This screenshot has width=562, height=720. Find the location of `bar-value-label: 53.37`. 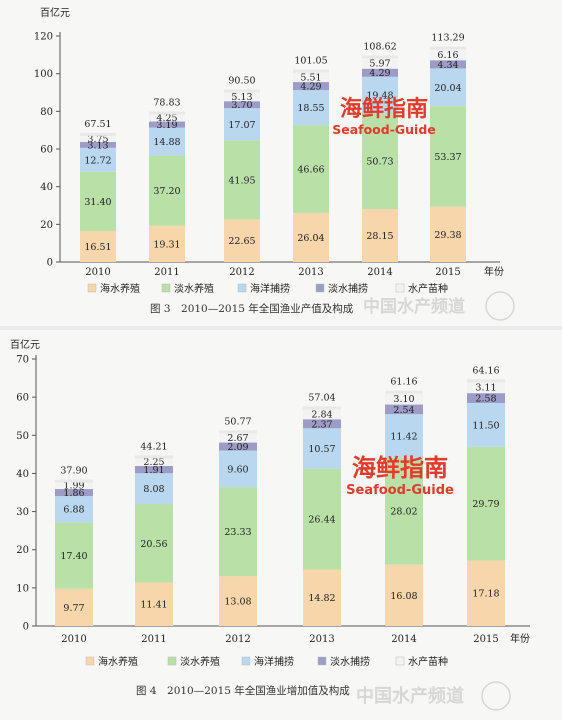

bar-value-label: 53.37 is located at coordinates (447, 157).